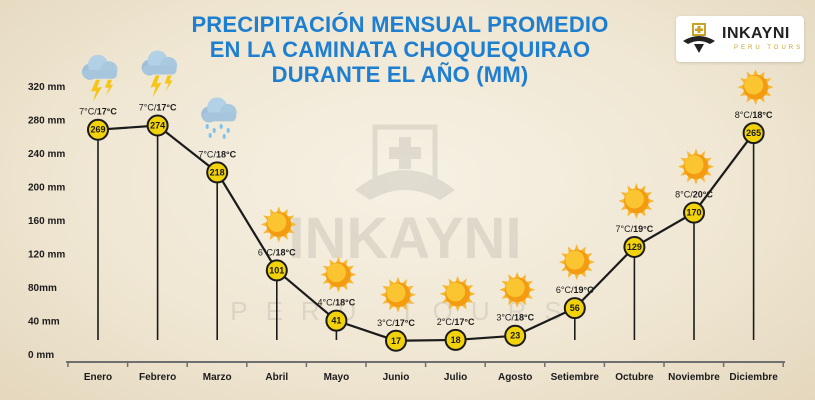  I want to click on data-value-label: 218, so click(217, 172).